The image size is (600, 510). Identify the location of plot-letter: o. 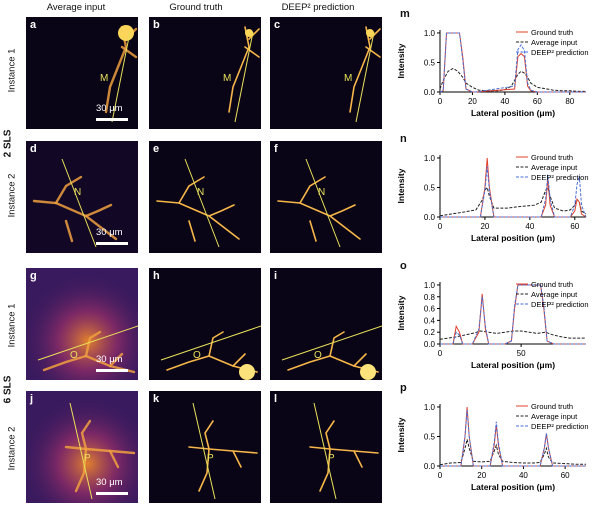
(403, 266).